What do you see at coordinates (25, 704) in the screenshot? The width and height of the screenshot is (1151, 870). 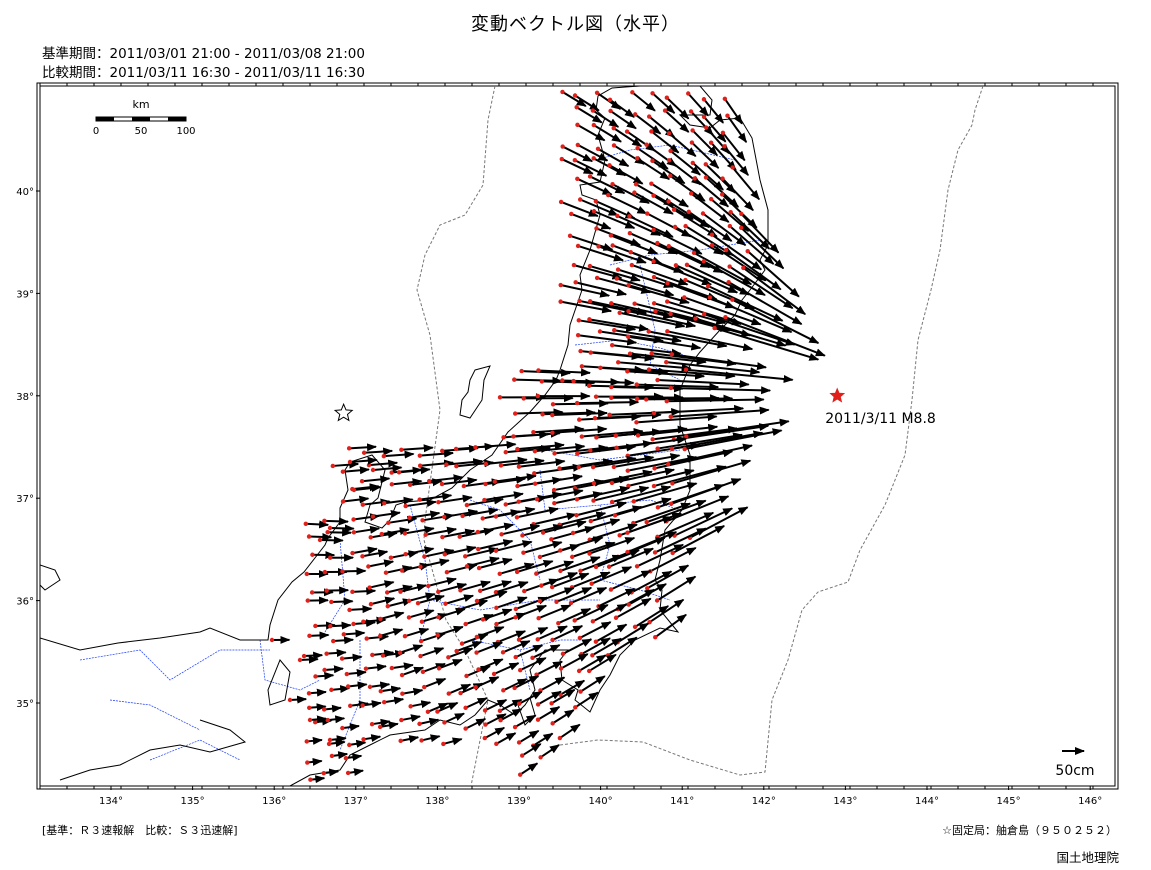 I see `lat-label: 35°` at bounding box center [25, 704].